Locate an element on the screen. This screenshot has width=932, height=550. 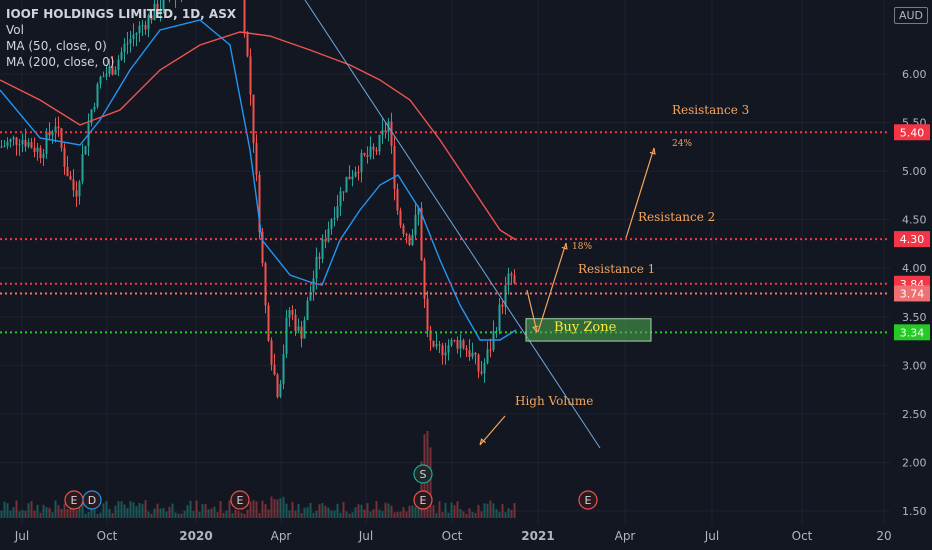
symbol-title: IOOF HOLDINGS LIMITED, 1D, ASX is located at coordinates (121, 14).